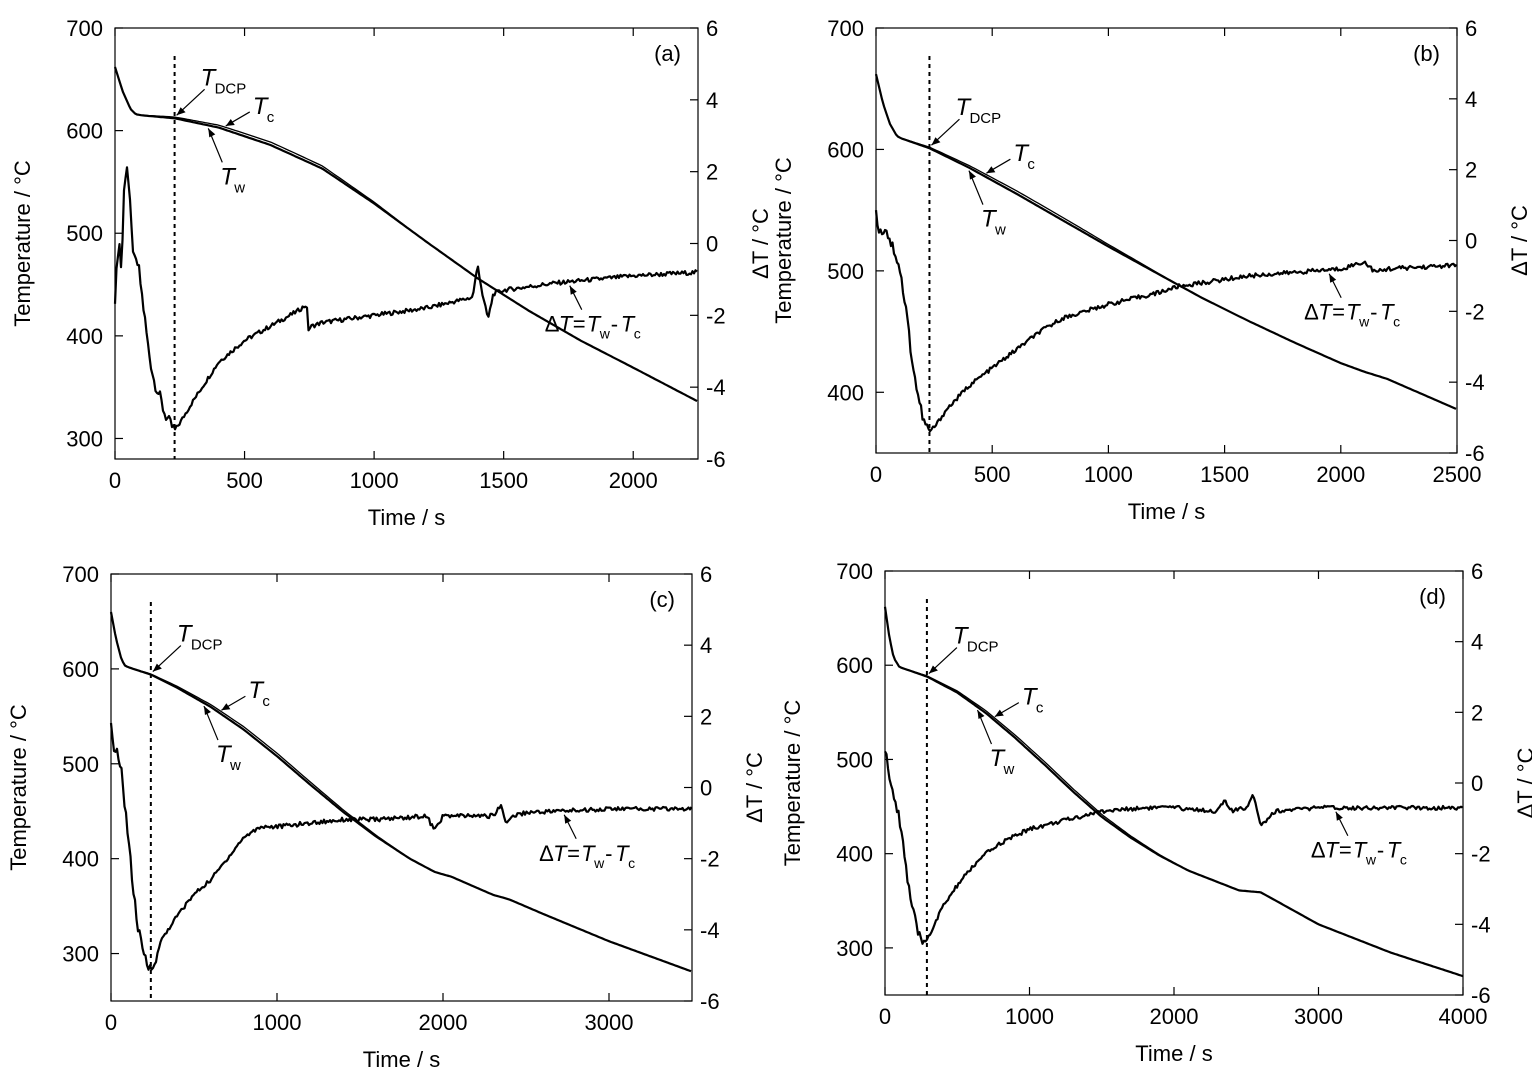 This screenshot has width=1532, height=1079. What do you see at coordinates (1426, 53) in the screenshot?
I see `panel-label: (b)` at bounding box center [1426, 53].